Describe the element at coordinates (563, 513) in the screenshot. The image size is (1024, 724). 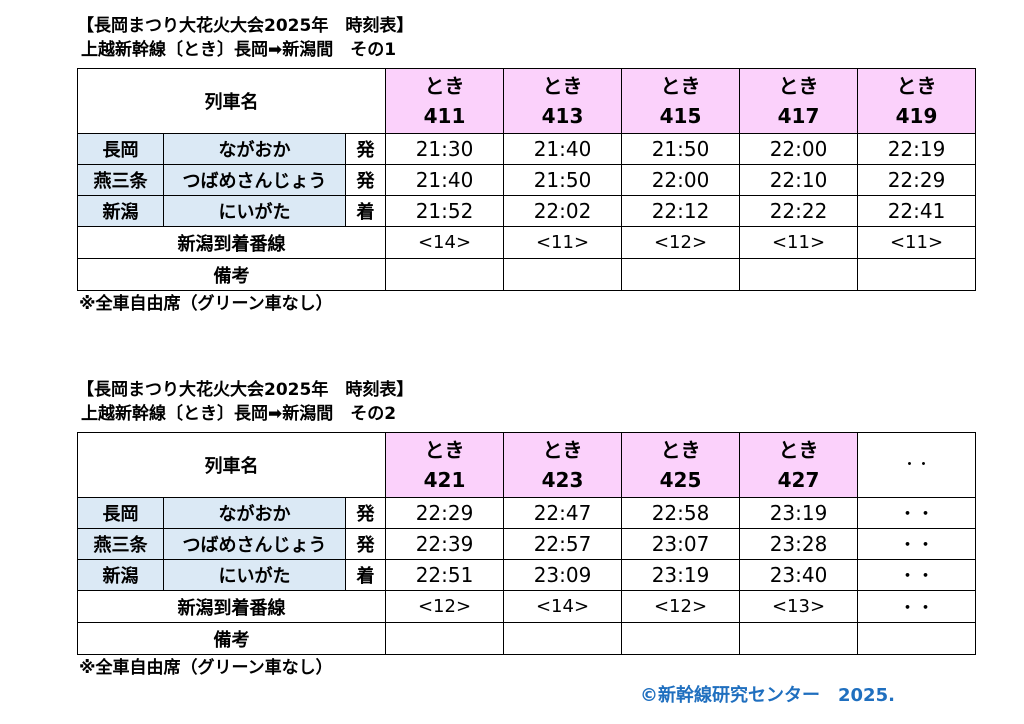
I see `time-cell: 22:47` at that location.